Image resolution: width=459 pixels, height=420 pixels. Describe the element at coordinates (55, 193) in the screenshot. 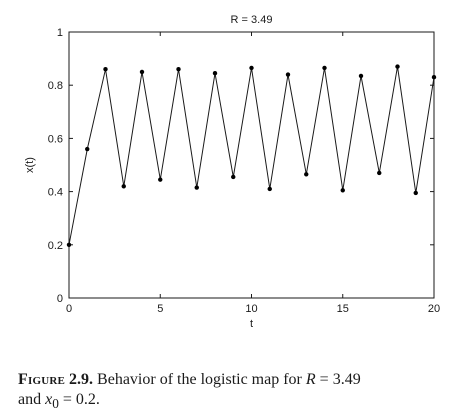

I see `y-tick-label: 0.4` at that location.